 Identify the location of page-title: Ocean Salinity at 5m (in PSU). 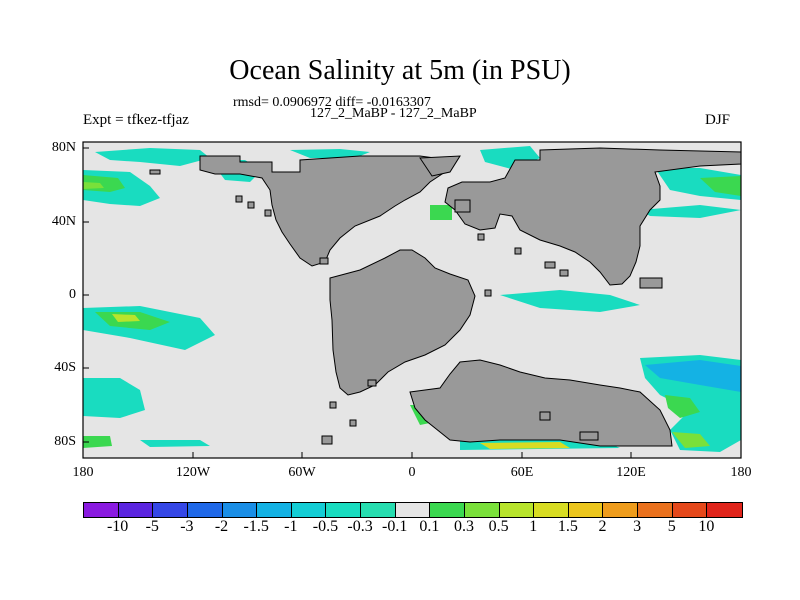
(400, 70).